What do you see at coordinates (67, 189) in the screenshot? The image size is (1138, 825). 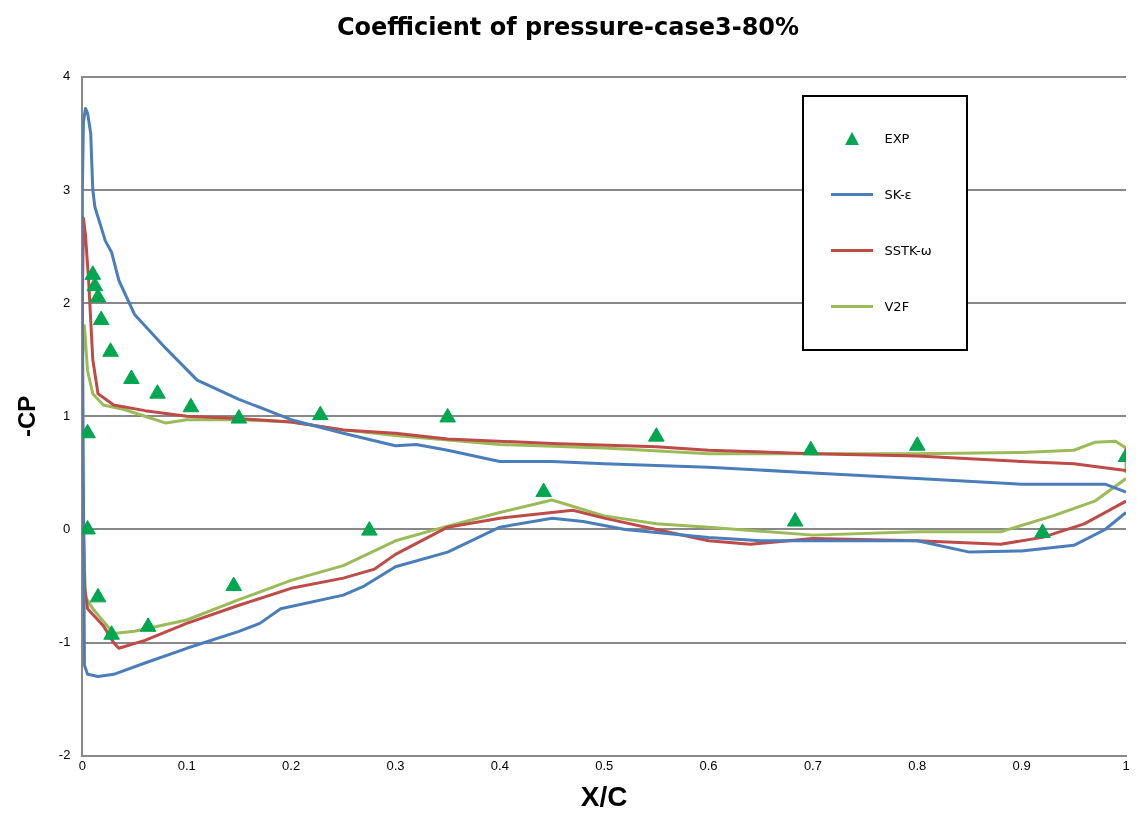 I see `y-tick-label: 3` at bounding box center [67, 189].